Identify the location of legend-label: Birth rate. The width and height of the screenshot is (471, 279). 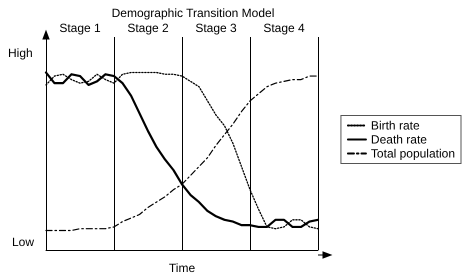
(395, 125).